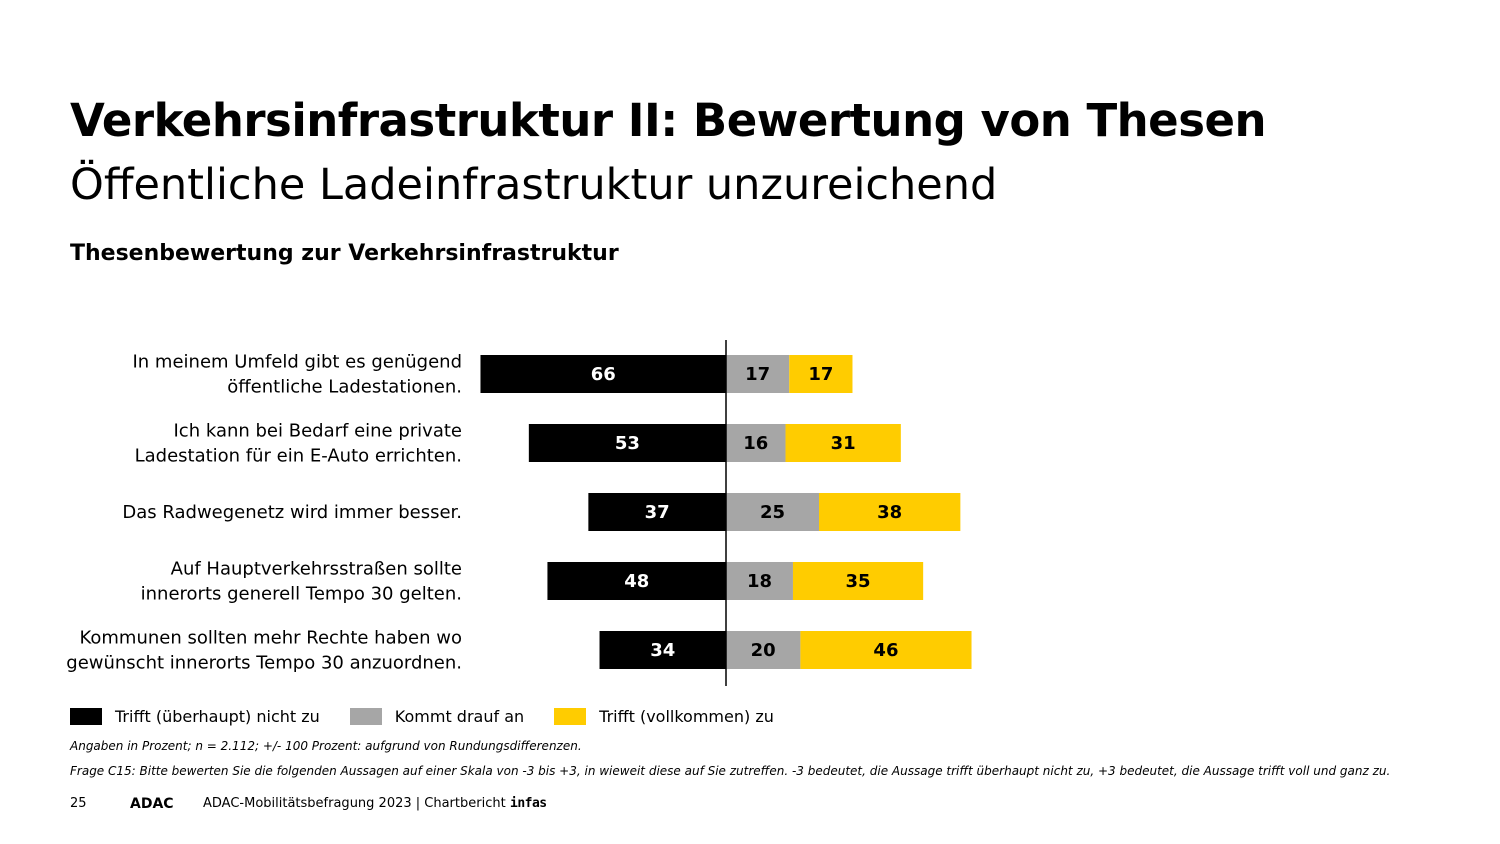  I want to click on data-label-agree-3: 38, so click(889, 512).